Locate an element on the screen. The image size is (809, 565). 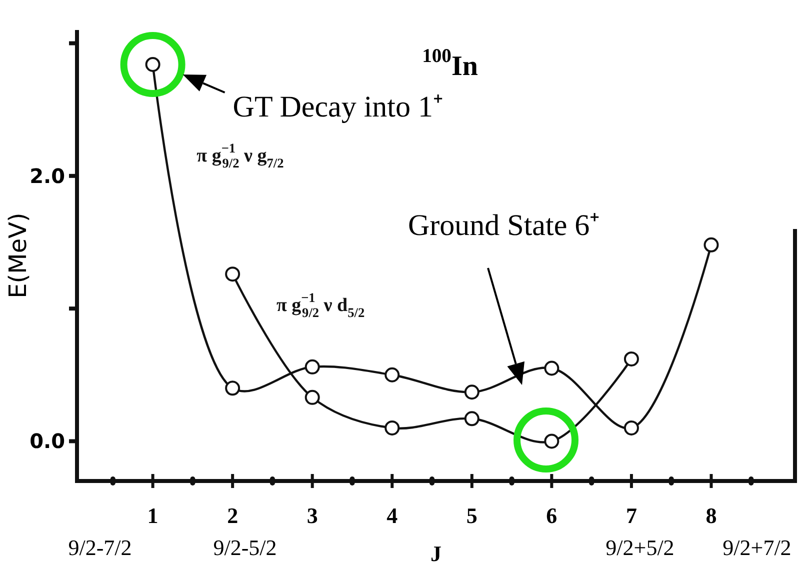
x-tick-label: 1 is located at coordinates (152, 515).